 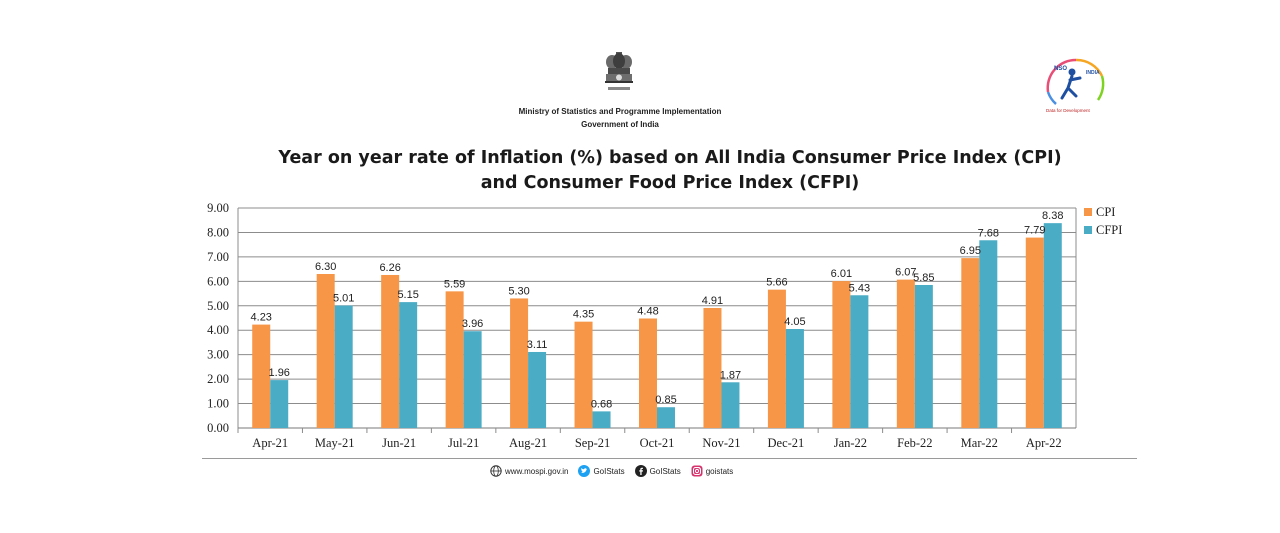 What do you see at coordinates (665, 400) in the screenshot?
I see `data-label-cfpi: 0.85` at bounding box center [665, 400].